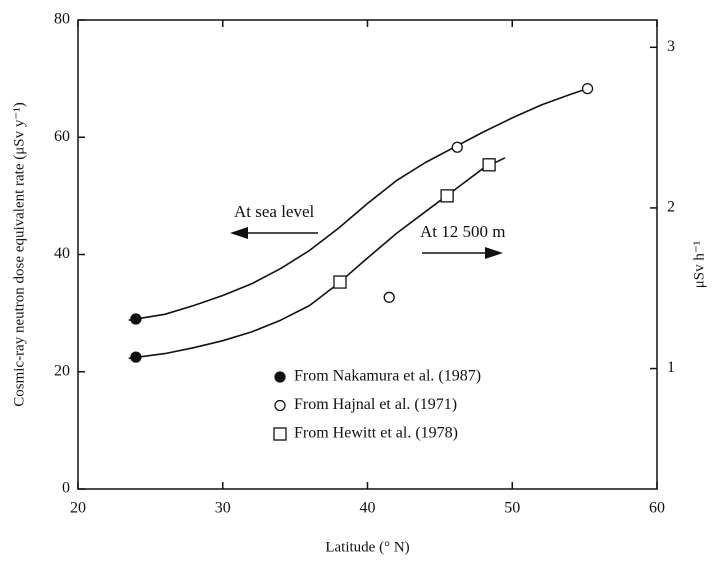 This screenshot has height=562, width=714. I want to click on annotation: At 12 500 m, so click(462, 231).